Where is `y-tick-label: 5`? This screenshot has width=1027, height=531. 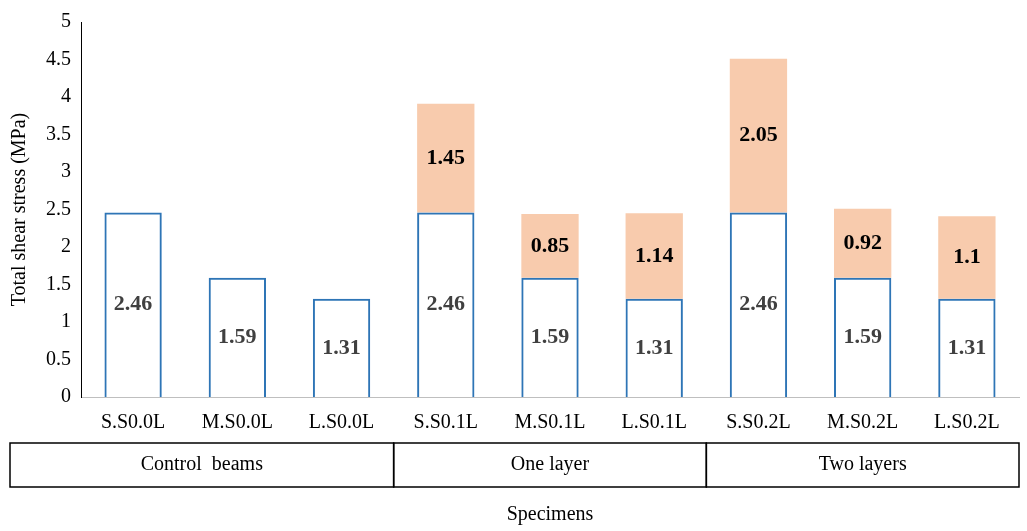
y-tick-label: 5 is located at coordinates (66, 20).